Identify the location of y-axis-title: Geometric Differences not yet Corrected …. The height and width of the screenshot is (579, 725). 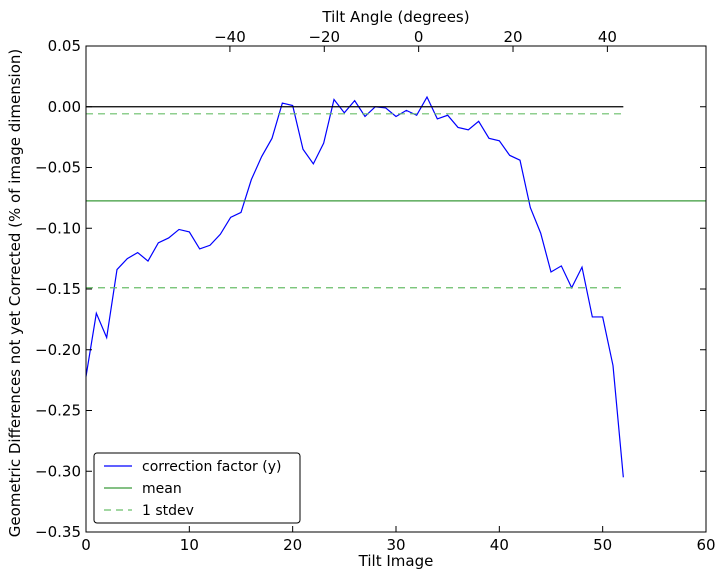
(15, 293).